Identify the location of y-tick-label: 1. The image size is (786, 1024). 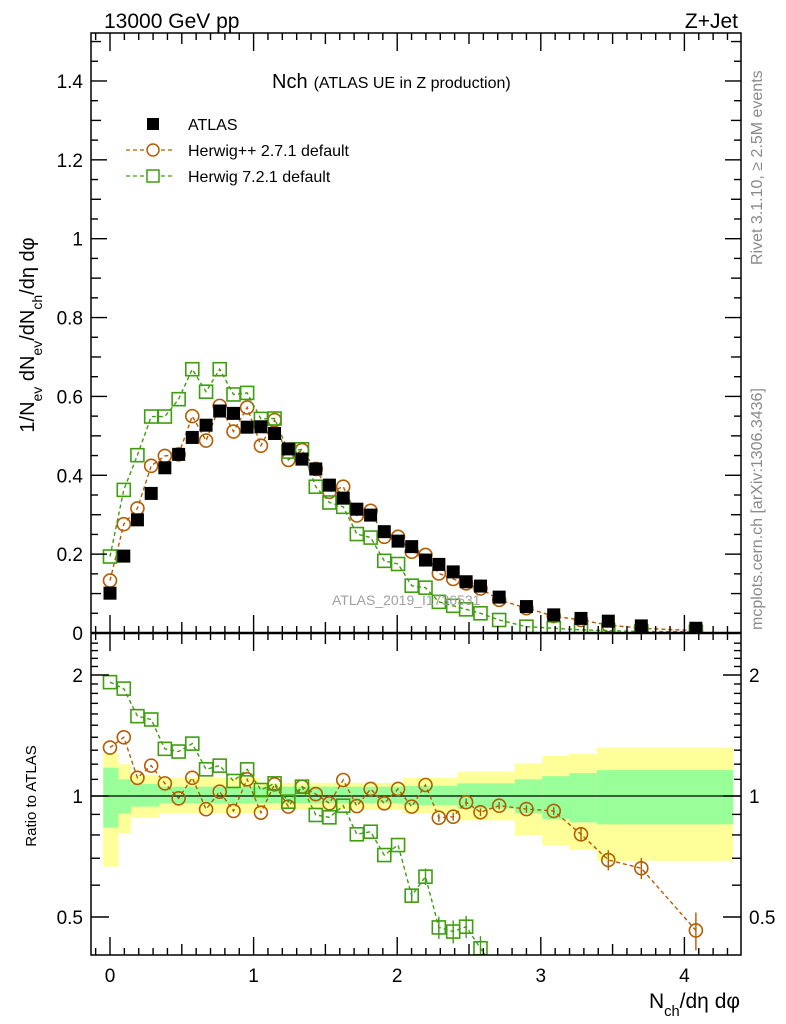
(77, 240).